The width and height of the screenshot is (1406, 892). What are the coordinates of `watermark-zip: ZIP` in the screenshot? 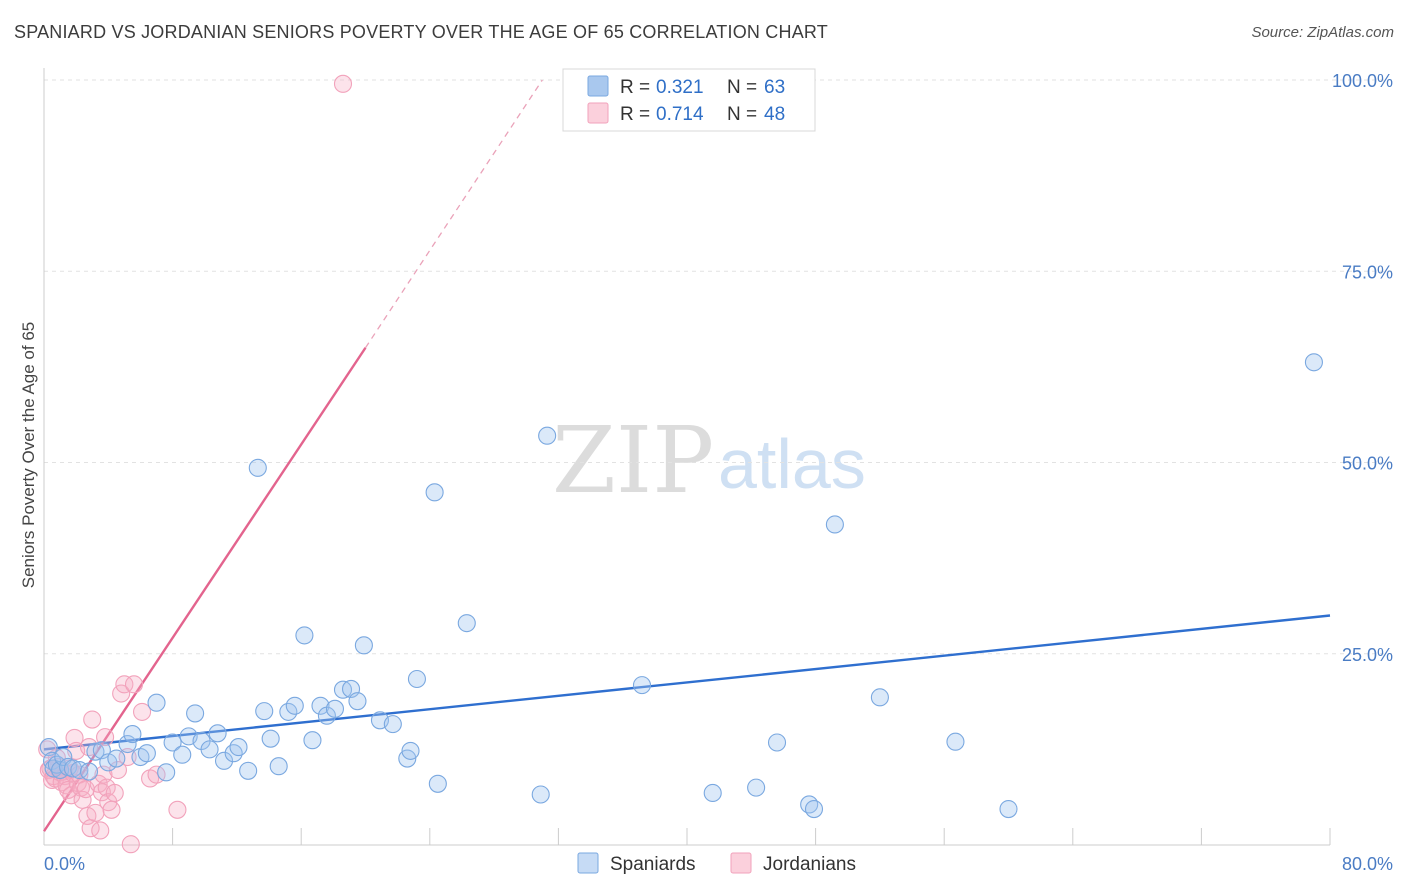 It's located at (633, 460).